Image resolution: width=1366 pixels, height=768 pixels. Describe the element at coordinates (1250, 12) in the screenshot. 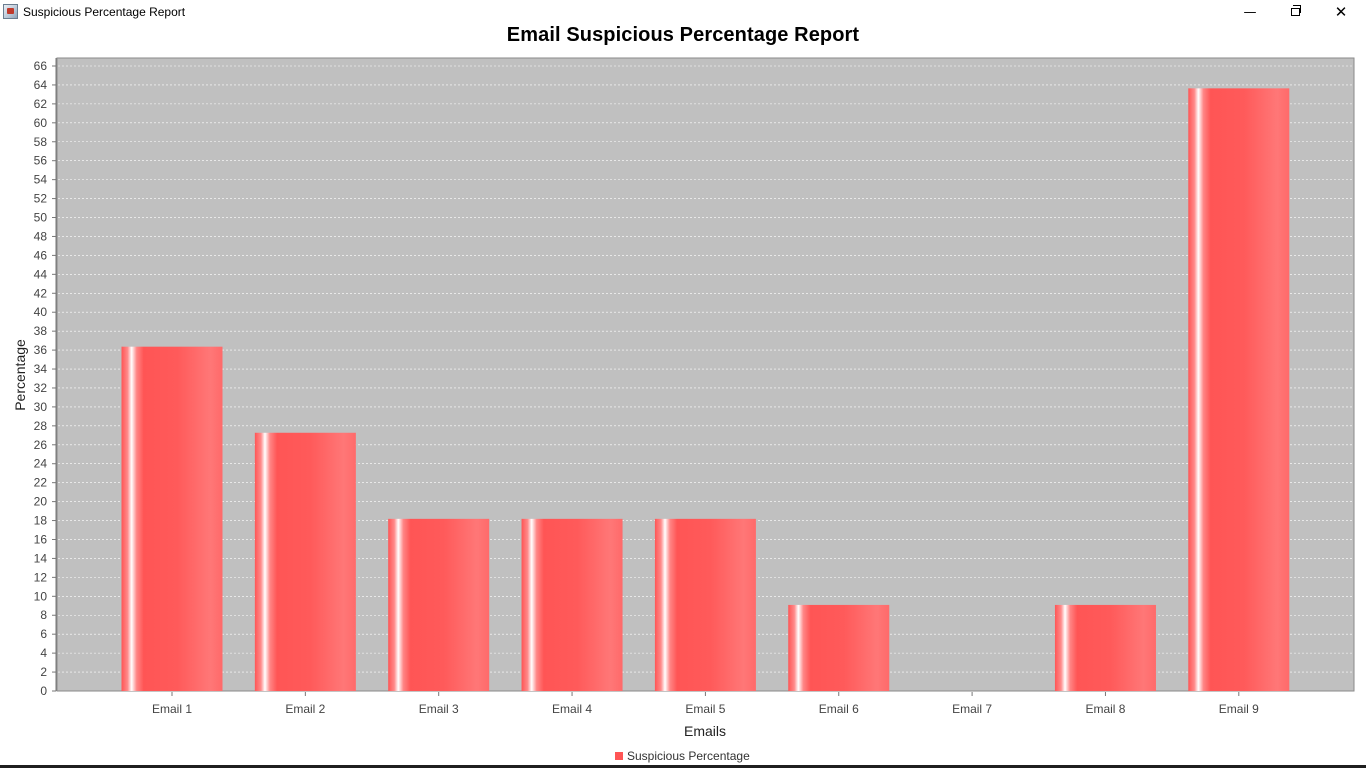

I see `minimize-button: —` at that location.